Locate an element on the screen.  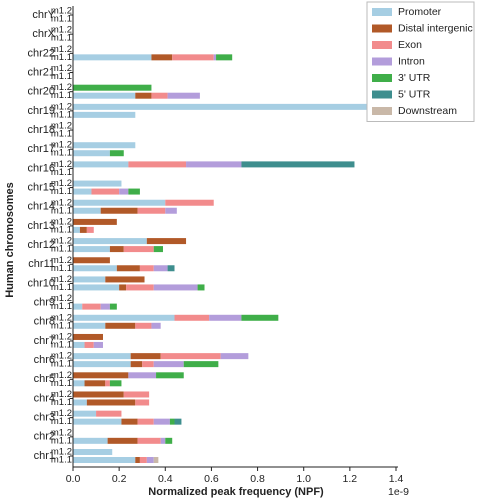
x-tick-label: 0.8 is located at coordinates (257, 479).